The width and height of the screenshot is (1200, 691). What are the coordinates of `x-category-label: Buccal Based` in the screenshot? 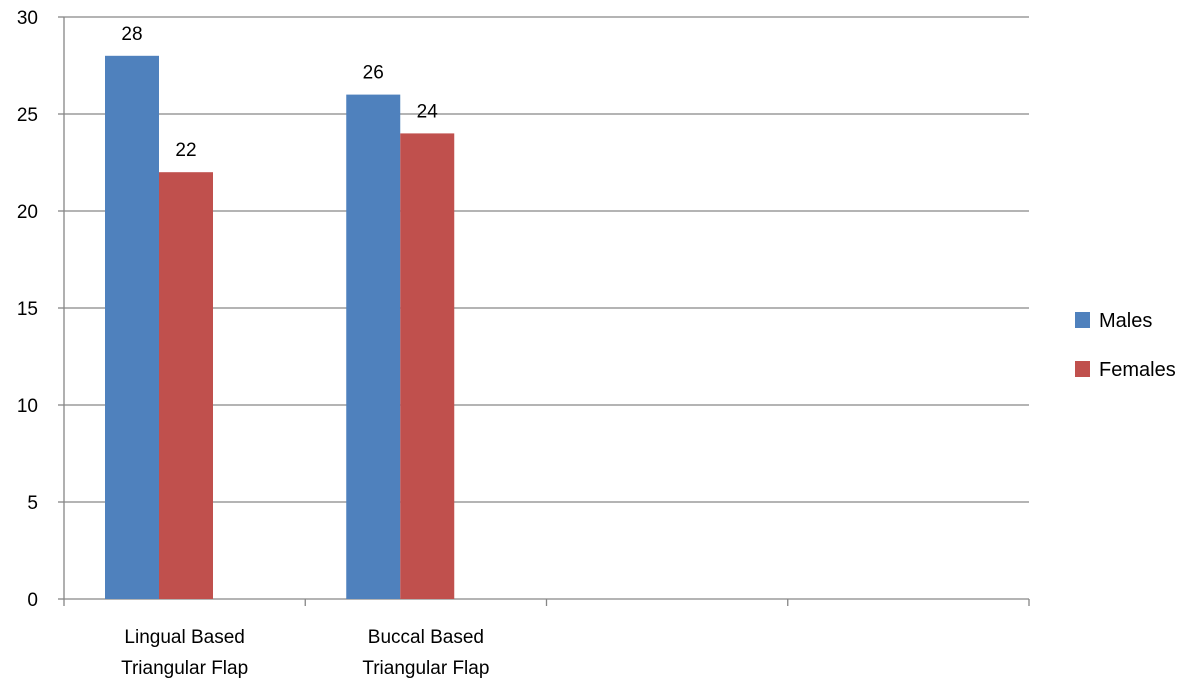 It's located at (426, 637).